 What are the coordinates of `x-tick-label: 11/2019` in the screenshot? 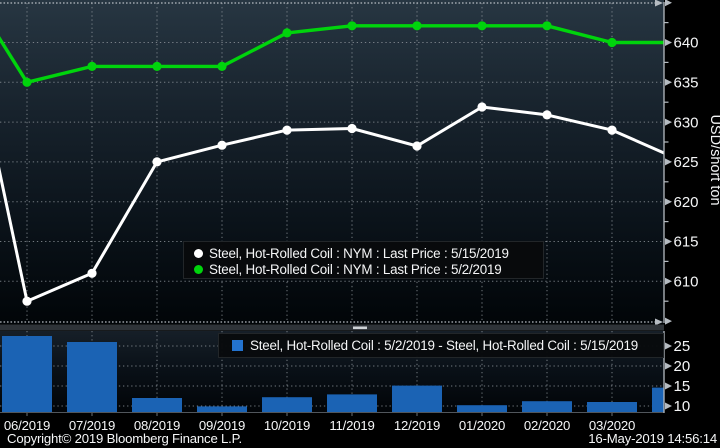 It's located at (351, 425).